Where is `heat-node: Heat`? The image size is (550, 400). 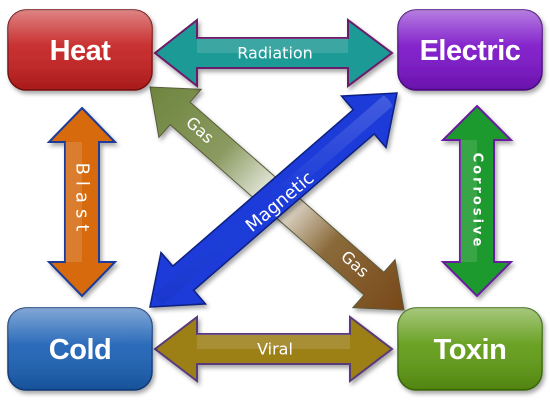 heat-node: Heat is located at coordinates (80, 50).